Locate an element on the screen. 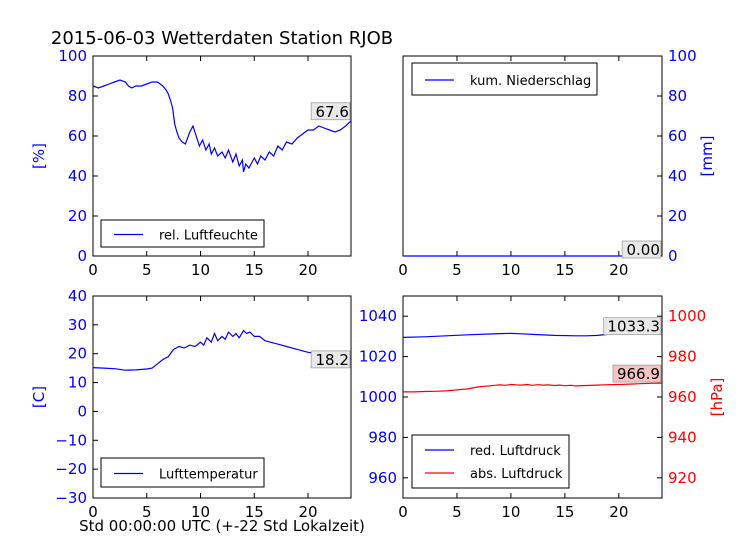 Image resolution: width=736 pixels, height=552 pixels. y-tick-label: −10 is located at coordinates (71, 440).